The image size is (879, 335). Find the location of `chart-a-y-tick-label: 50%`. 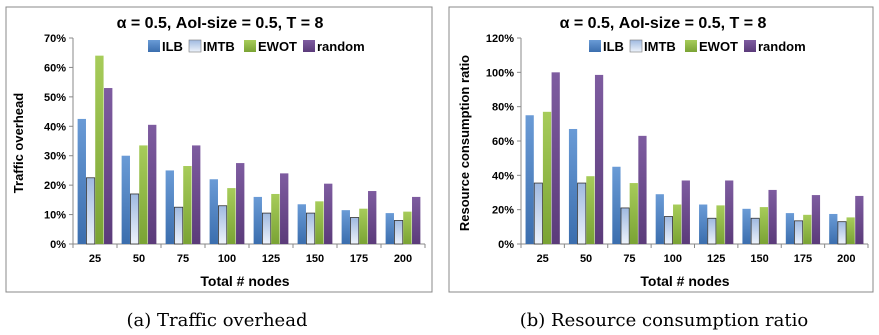

chart-a-y-tick-label: 50% is located at coordinates (55, 98).